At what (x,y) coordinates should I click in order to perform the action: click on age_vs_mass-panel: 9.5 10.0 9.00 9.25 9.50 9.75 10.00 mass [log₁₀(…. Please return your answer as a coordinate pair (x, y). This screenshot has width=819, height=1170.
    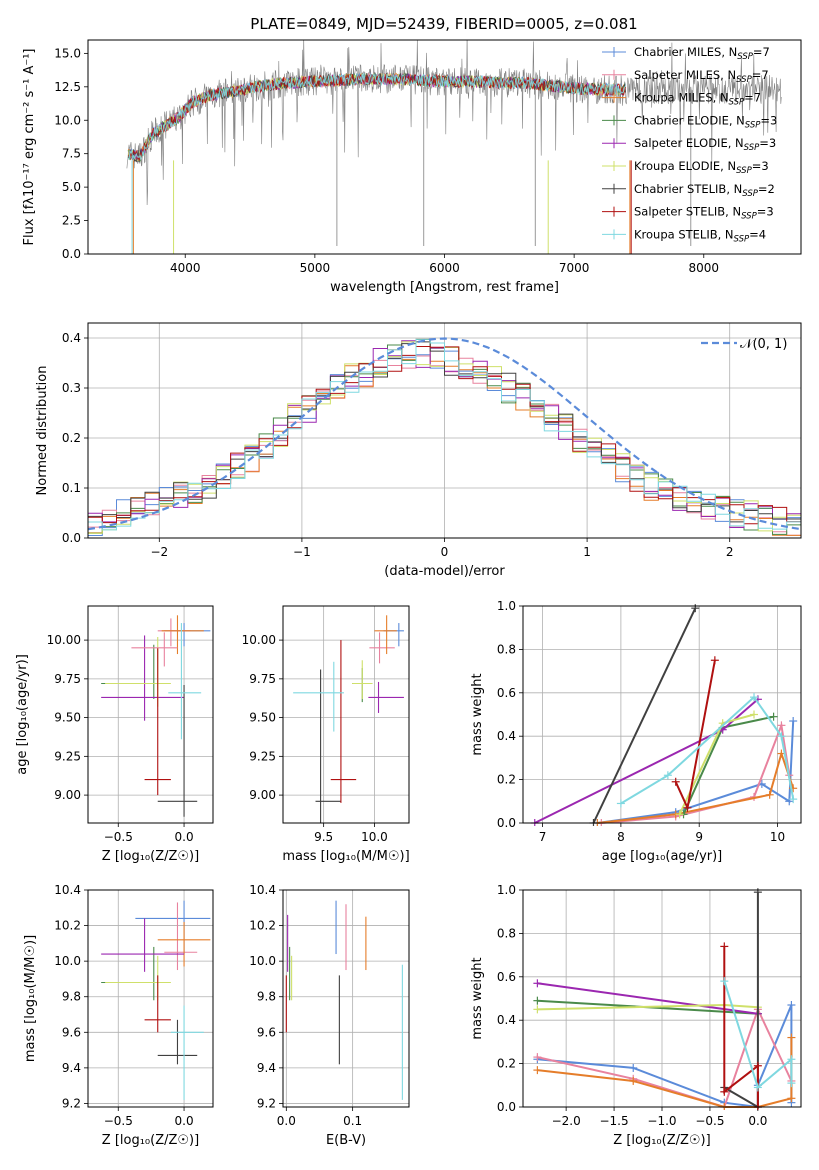
    Looking at the image, I should click on (326, 734).